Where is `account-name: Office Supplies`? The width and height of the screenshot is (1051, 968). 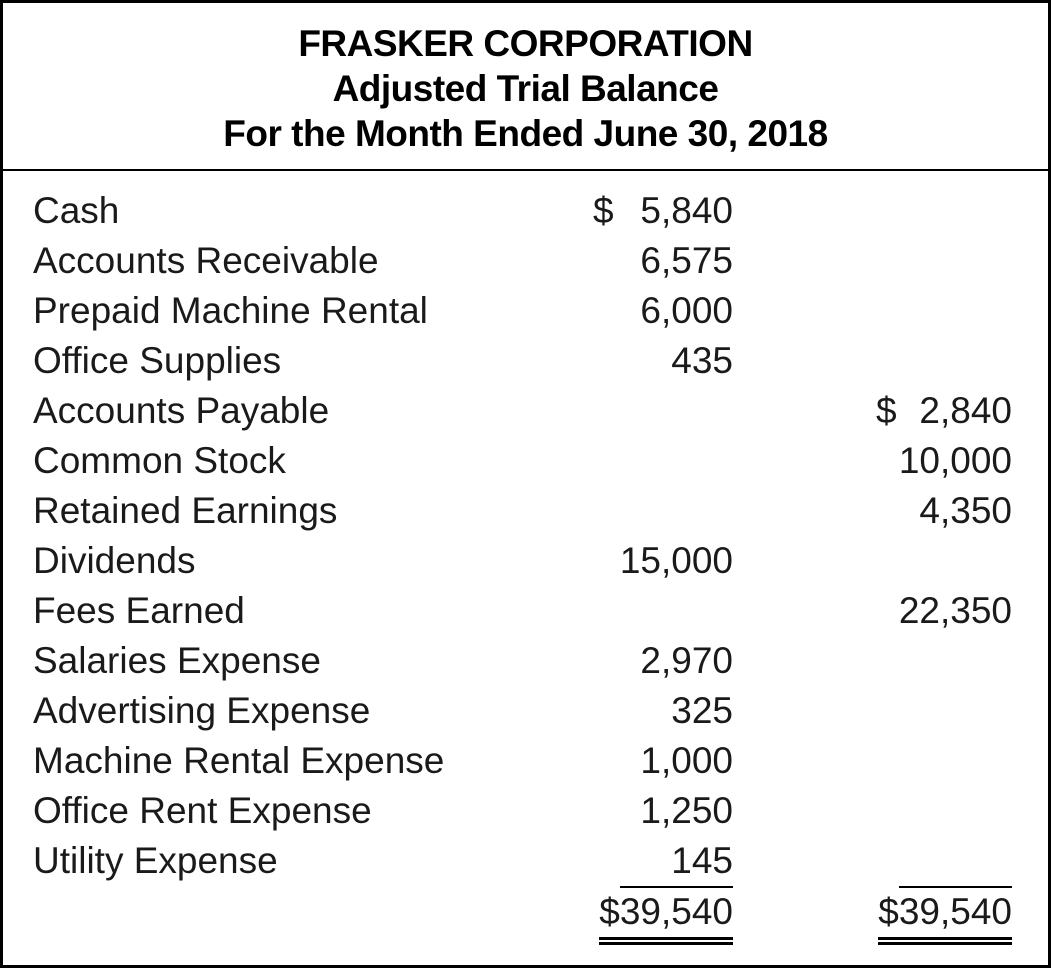 account-name: Office Supplies is located at coordinates (157, 360).